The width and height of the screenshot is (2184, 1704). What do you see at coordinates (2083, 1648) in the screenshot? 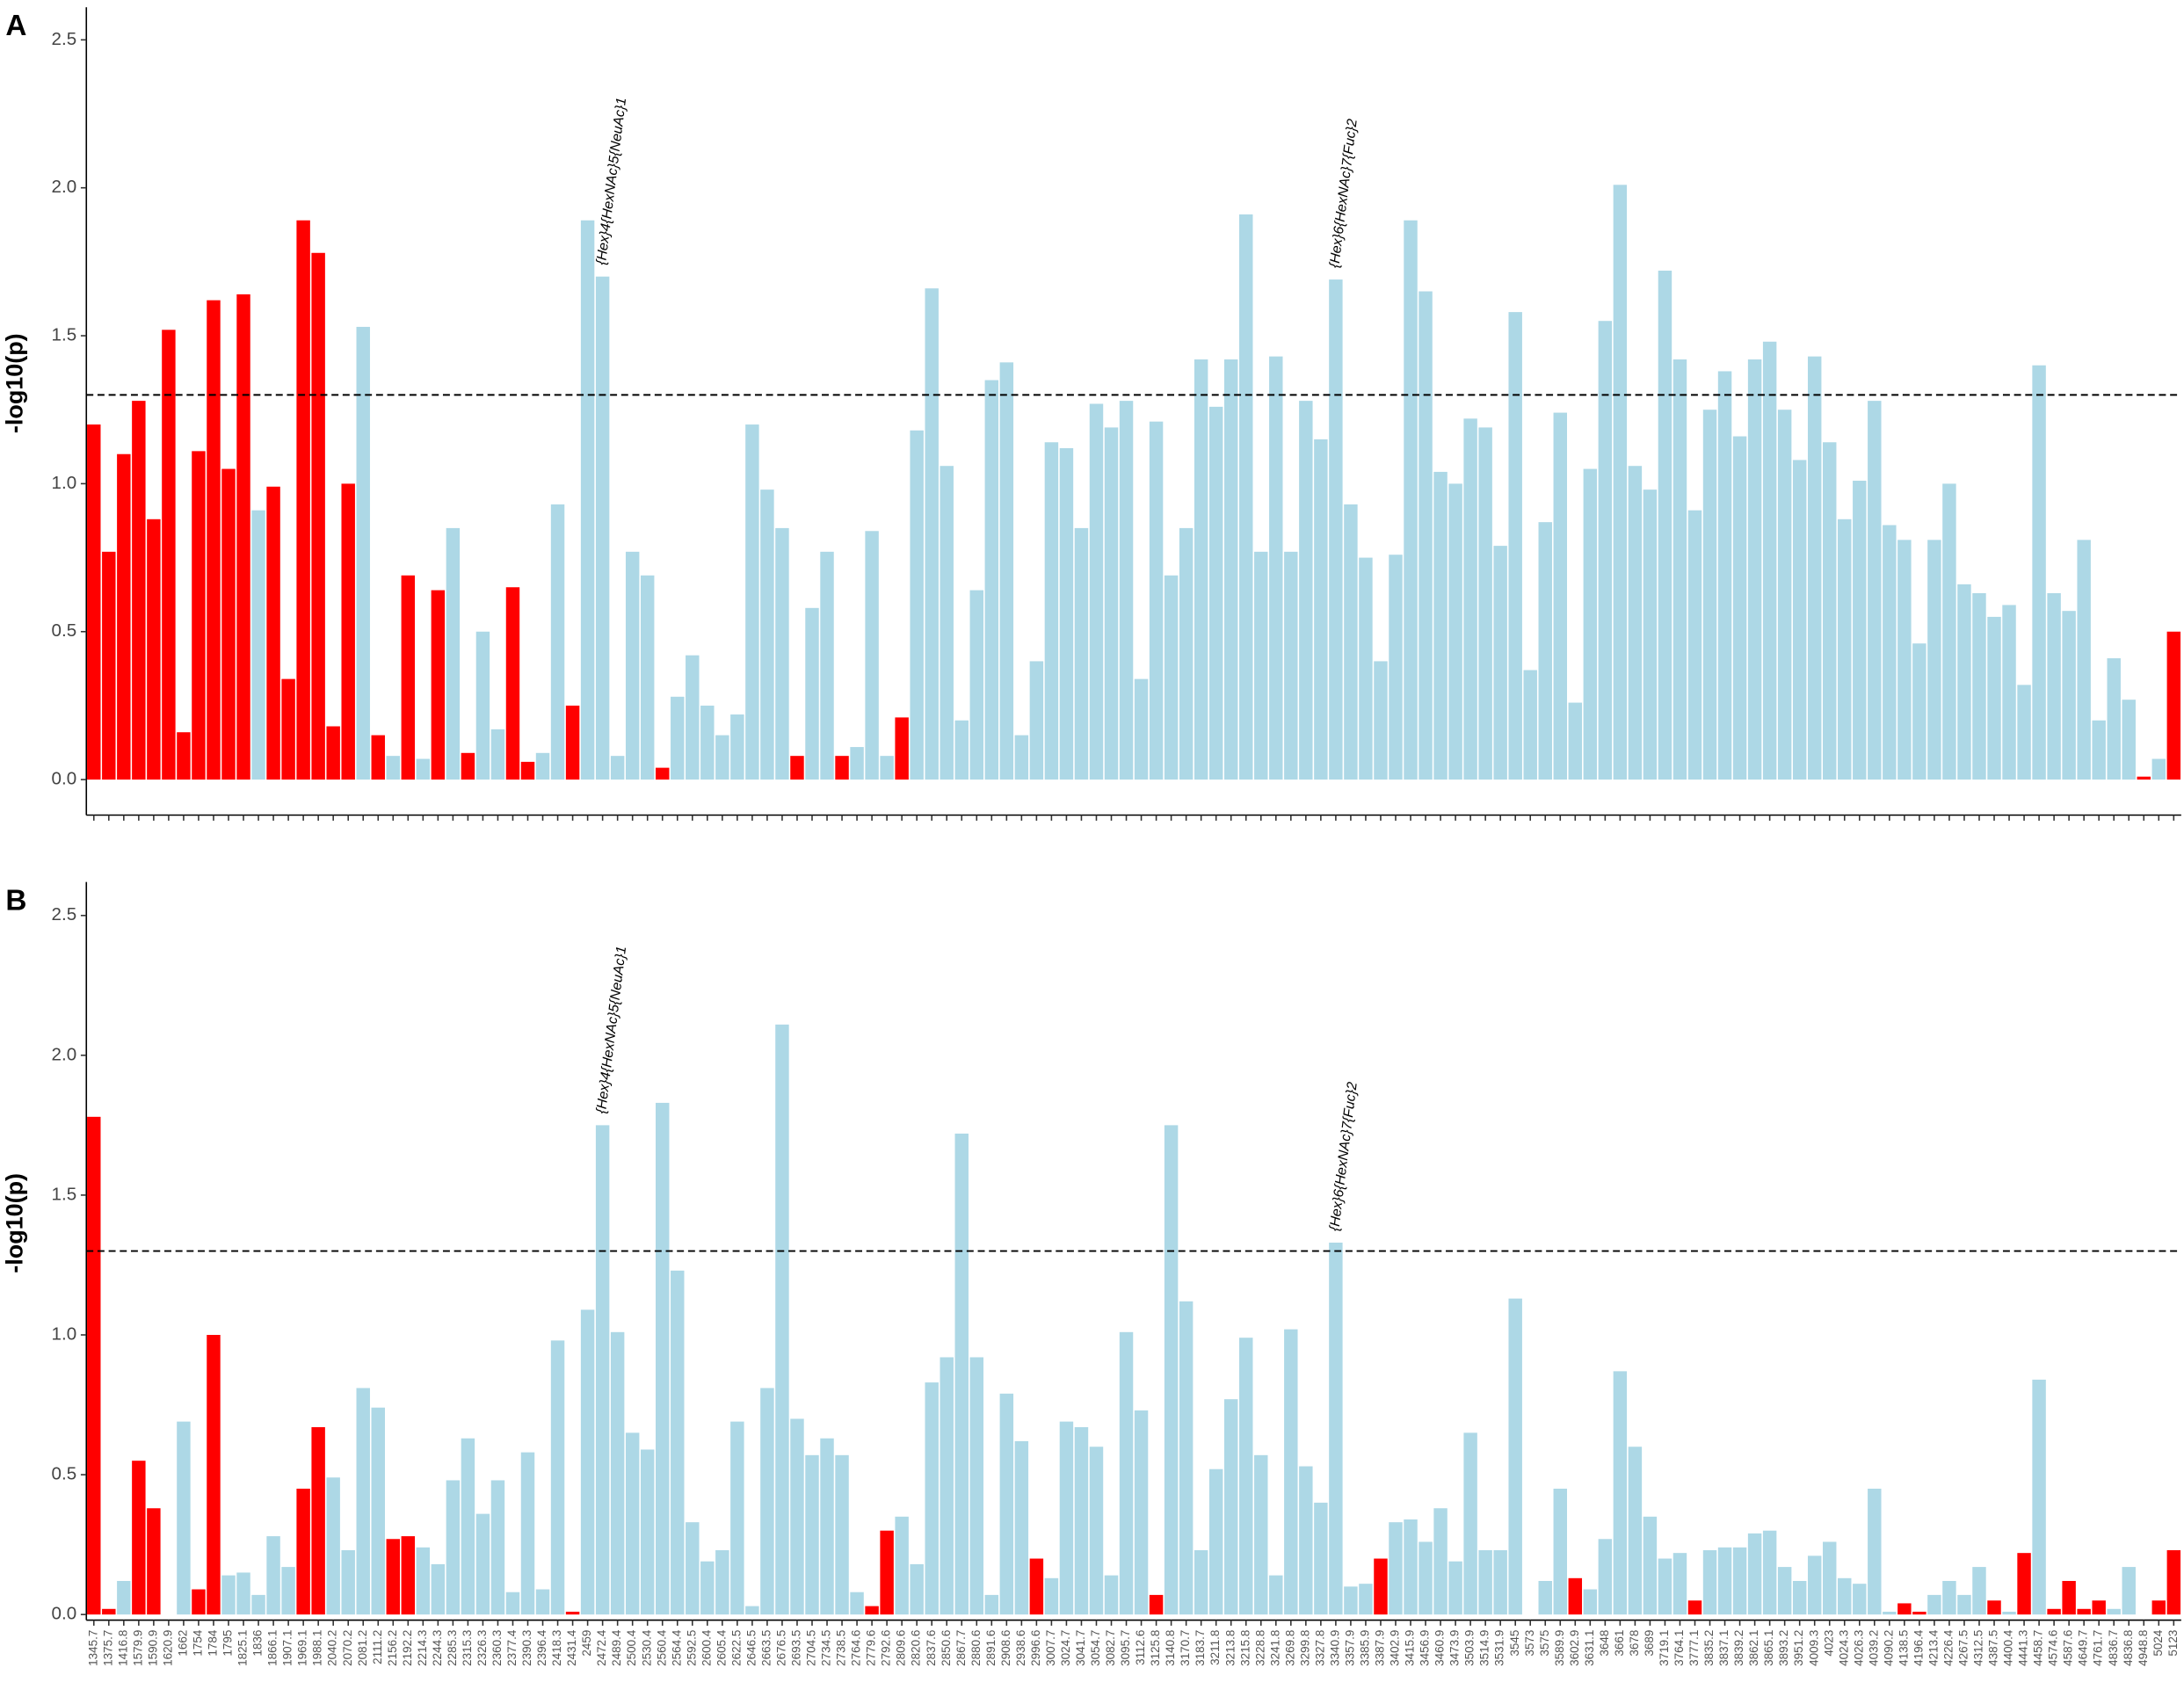
I see `x-tick-label: 4649.7` at bounding box center [2083, 1648].